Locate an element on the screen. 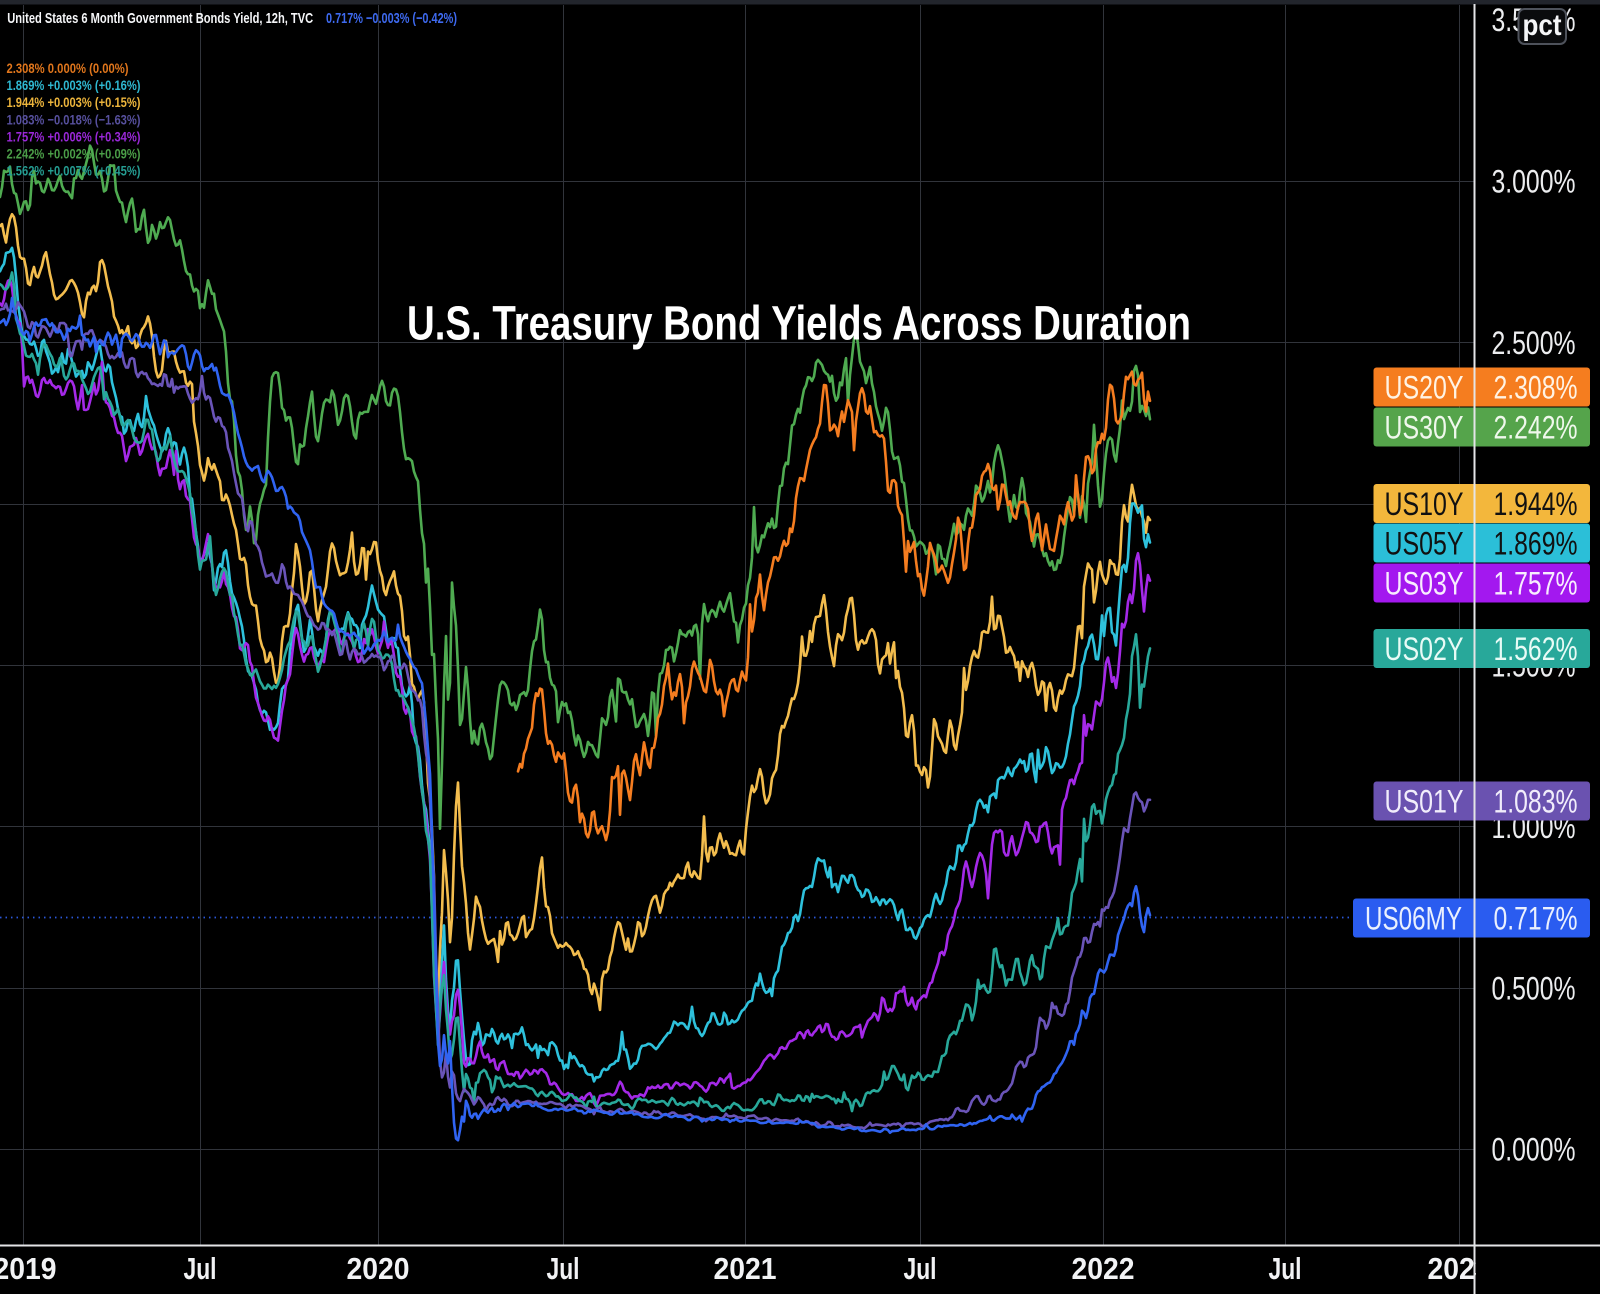 Image resolution: width=1600 pixels, height=1294 pixels. svg-text: US30Y is located at coordinates (1424, 428).